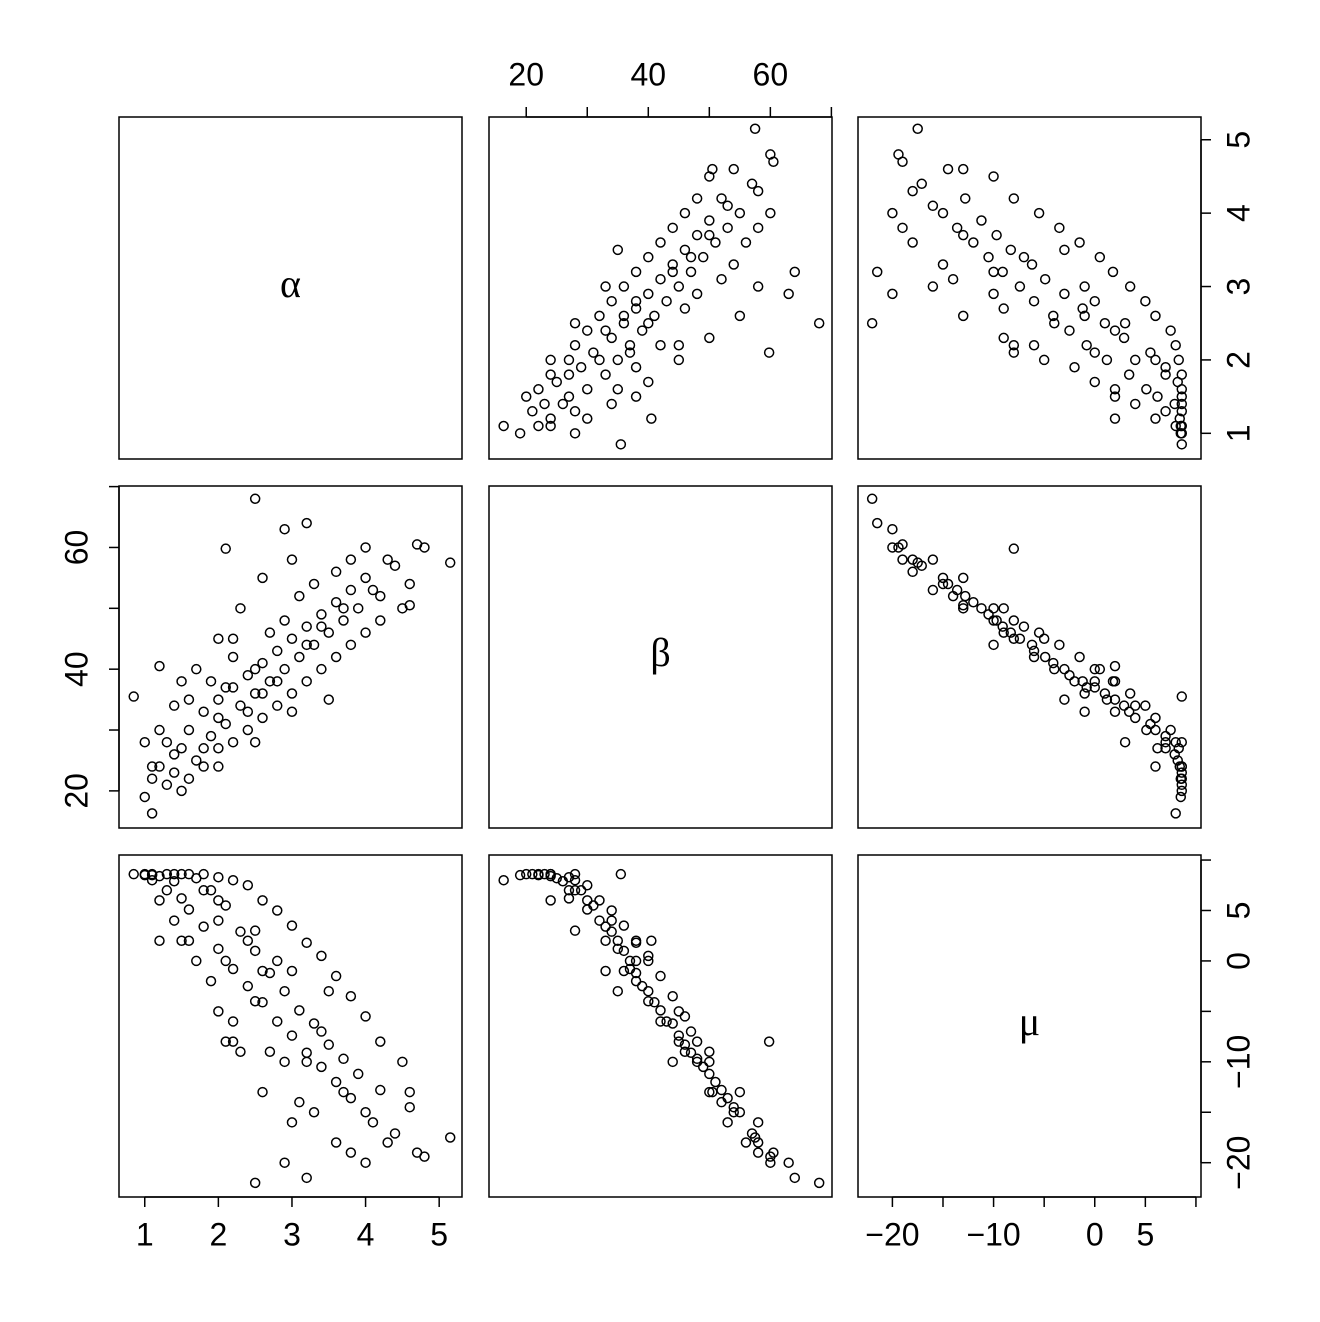 This screenshot has width=1320, height=1322. I want to click on scatter-panel, so click(1027, 656).